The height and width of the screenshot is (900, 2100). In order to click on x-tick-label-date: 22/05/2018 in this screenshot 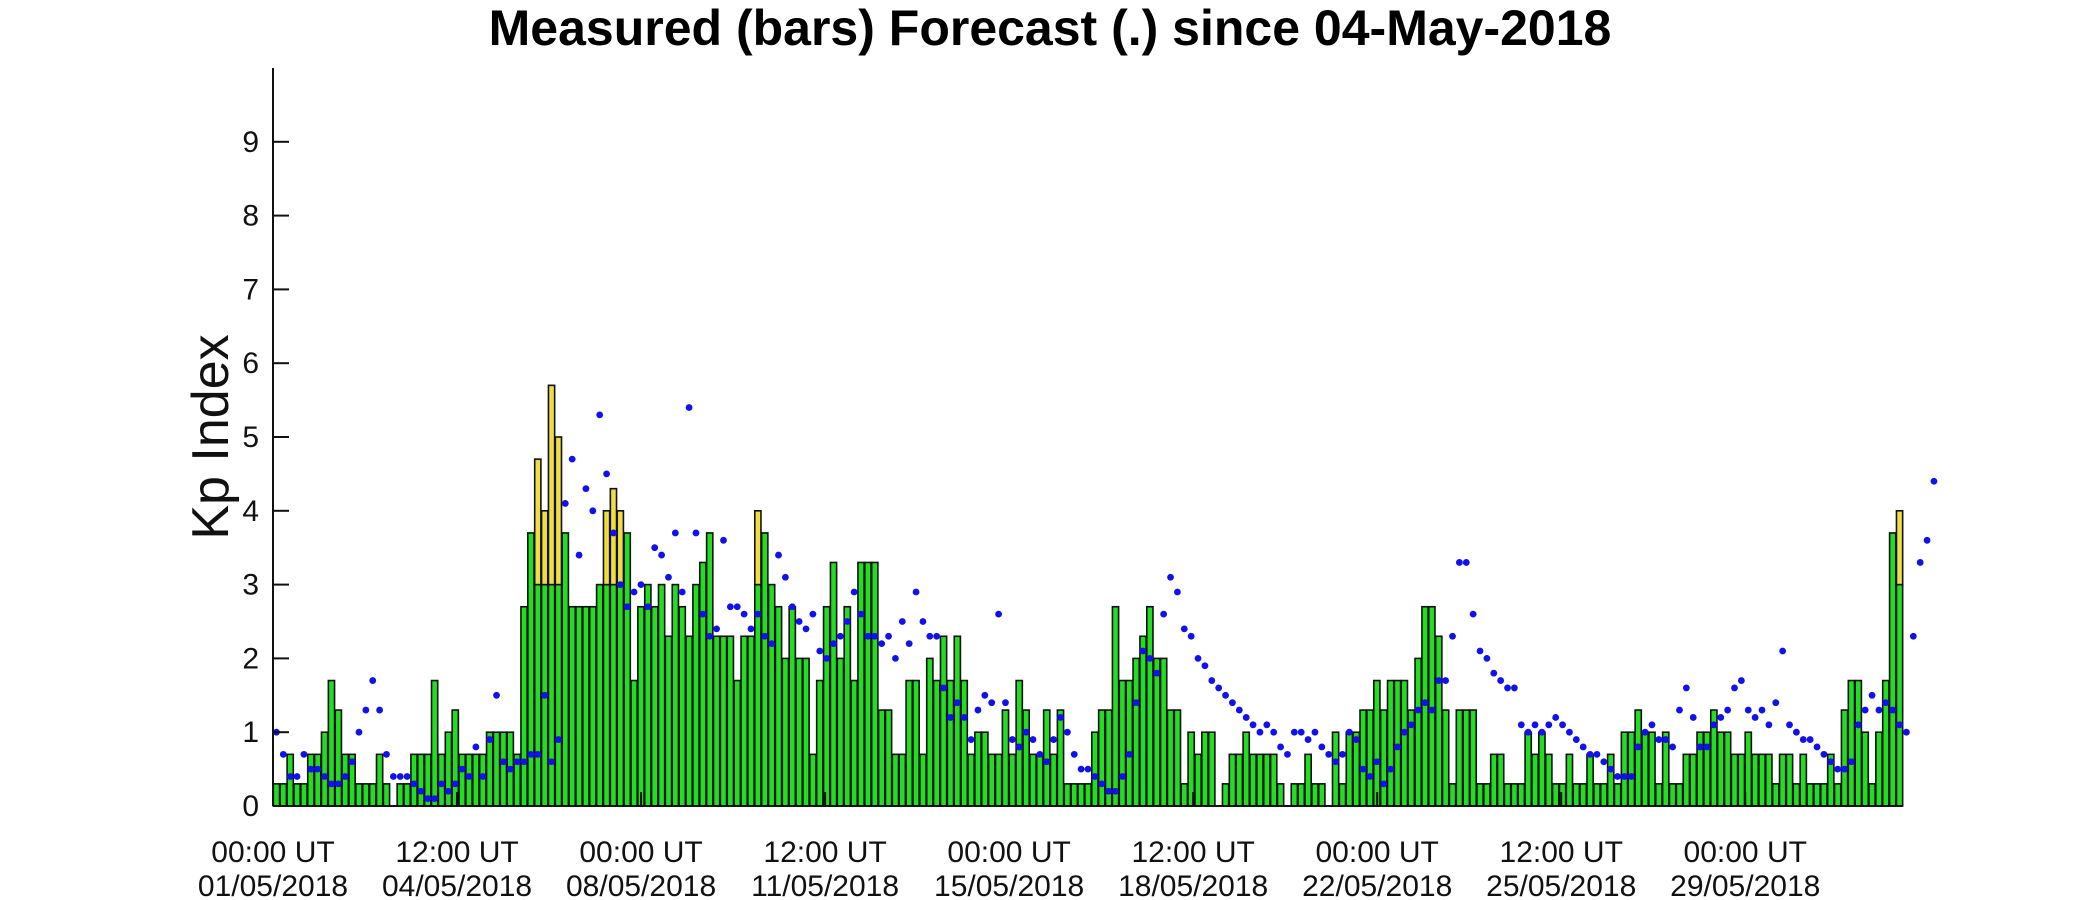, I will do `click(1377, 885)`.